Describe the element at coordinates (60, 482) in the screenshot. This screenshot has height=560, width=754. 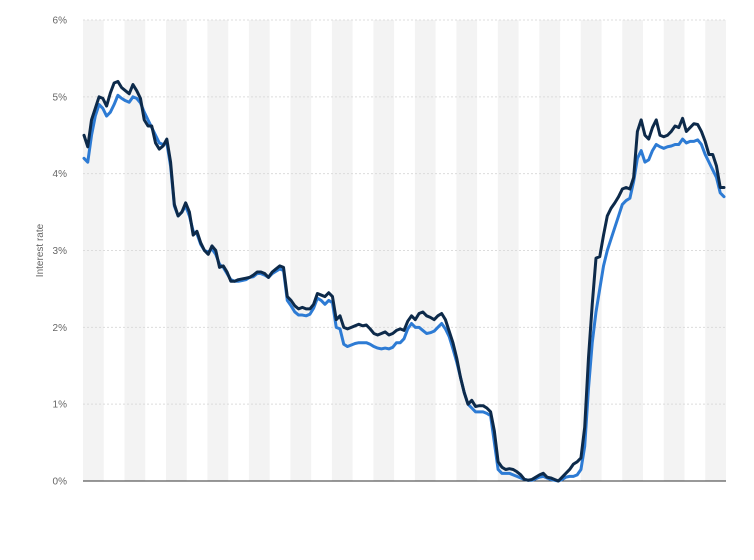
I see `y-tick-label: 0%` at that location.